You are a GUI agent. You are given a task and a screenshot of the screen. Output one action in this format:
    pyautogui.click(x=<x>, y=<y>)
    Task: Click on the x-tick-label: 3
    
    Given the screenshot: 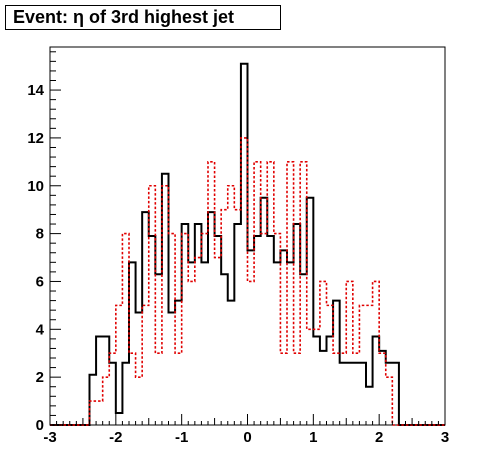 What is the action you would take?
    pyautogui.click(x=445, y=437)
    